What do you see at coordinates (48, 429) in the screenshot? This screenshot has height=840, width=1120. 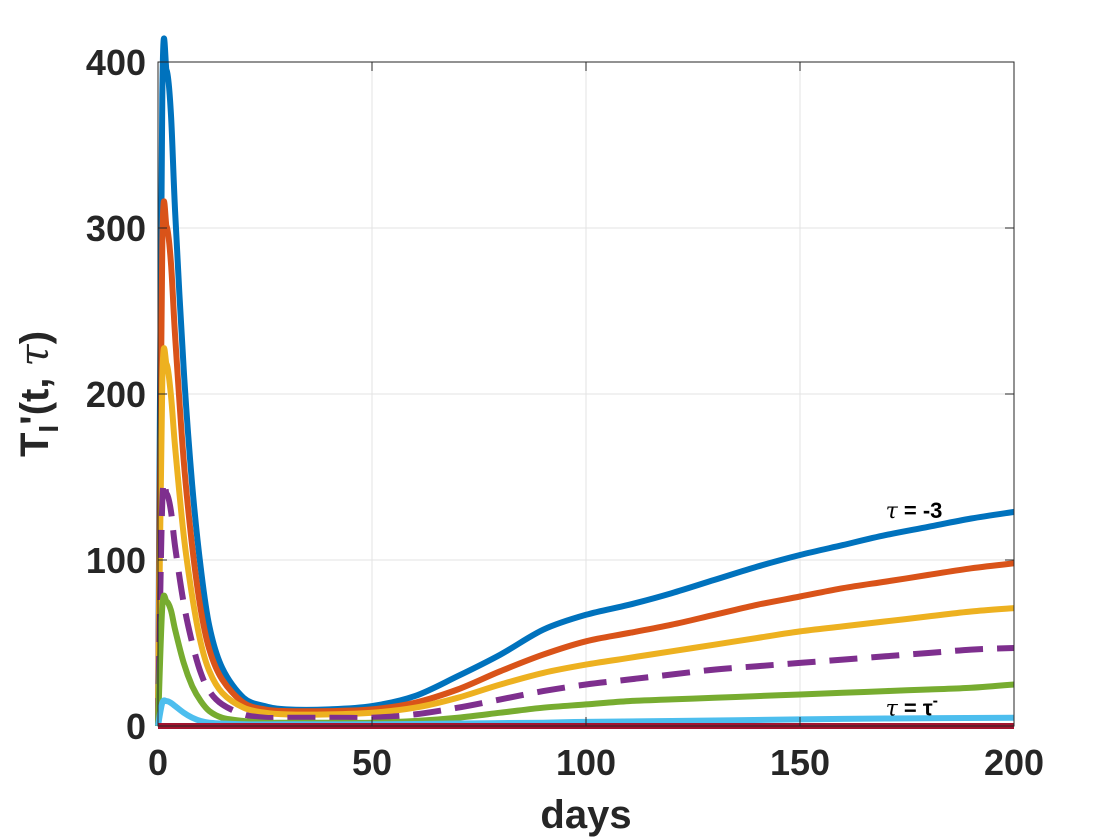 I see `y-label-sub: I` at bounding box center [48, 429].